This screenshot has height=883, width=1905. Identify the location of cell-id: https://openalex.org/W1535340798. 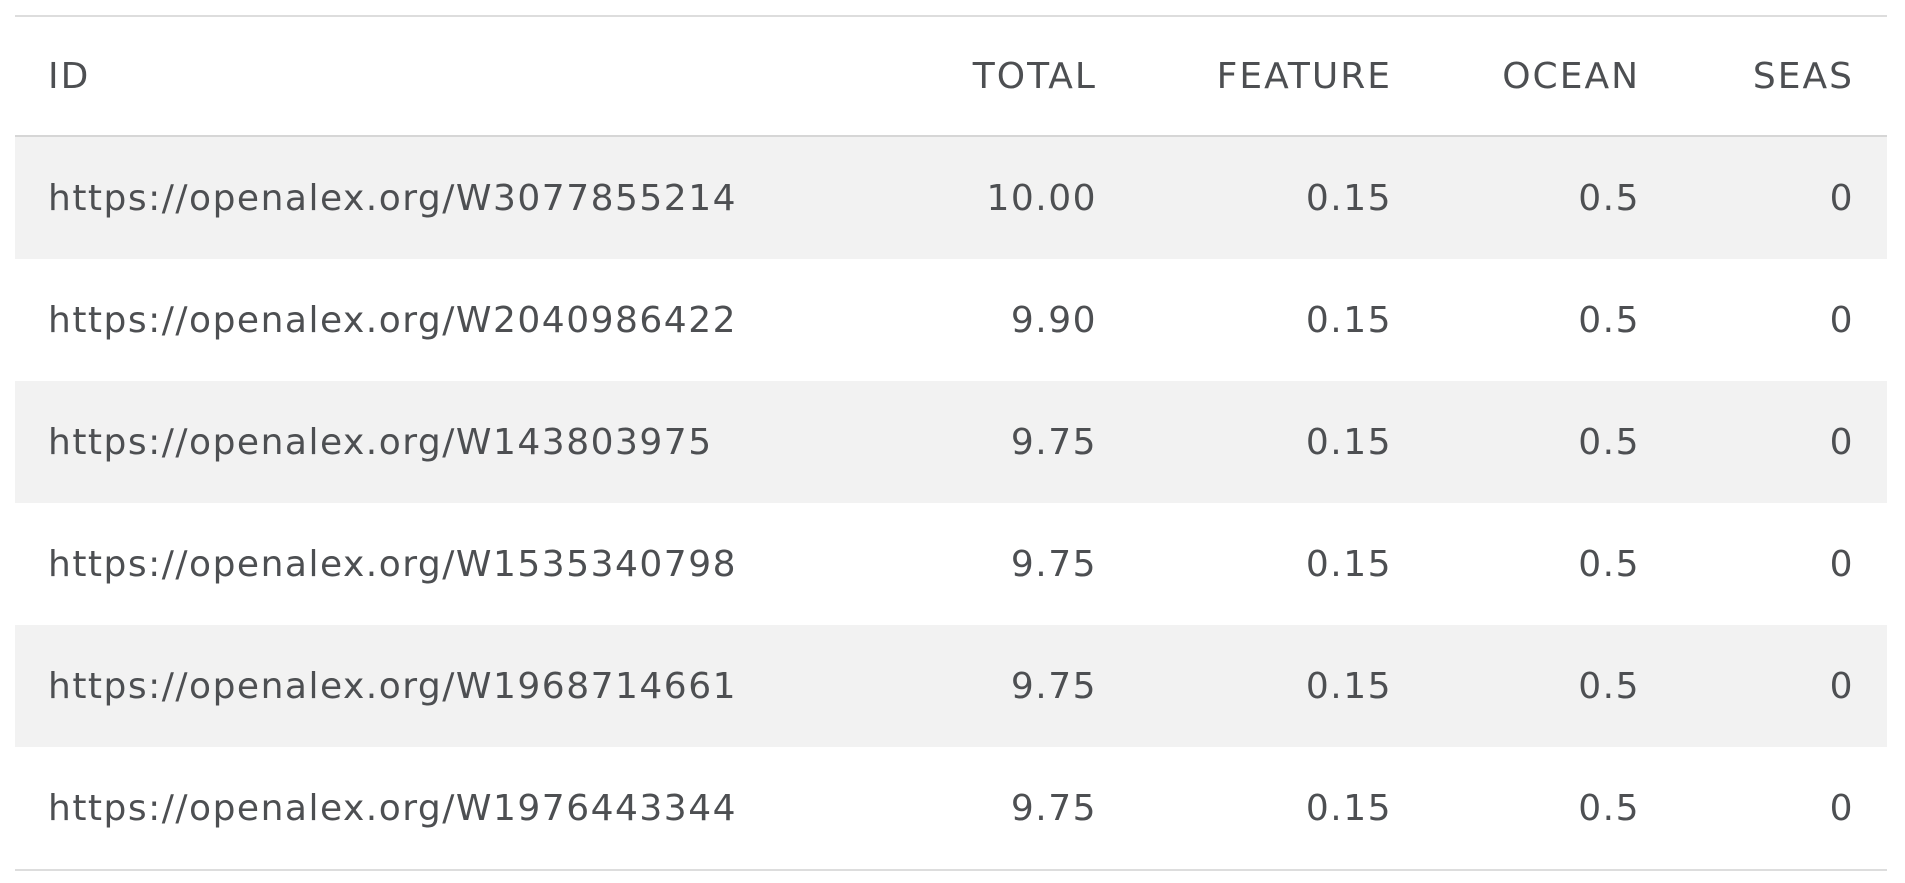
(472, 564).